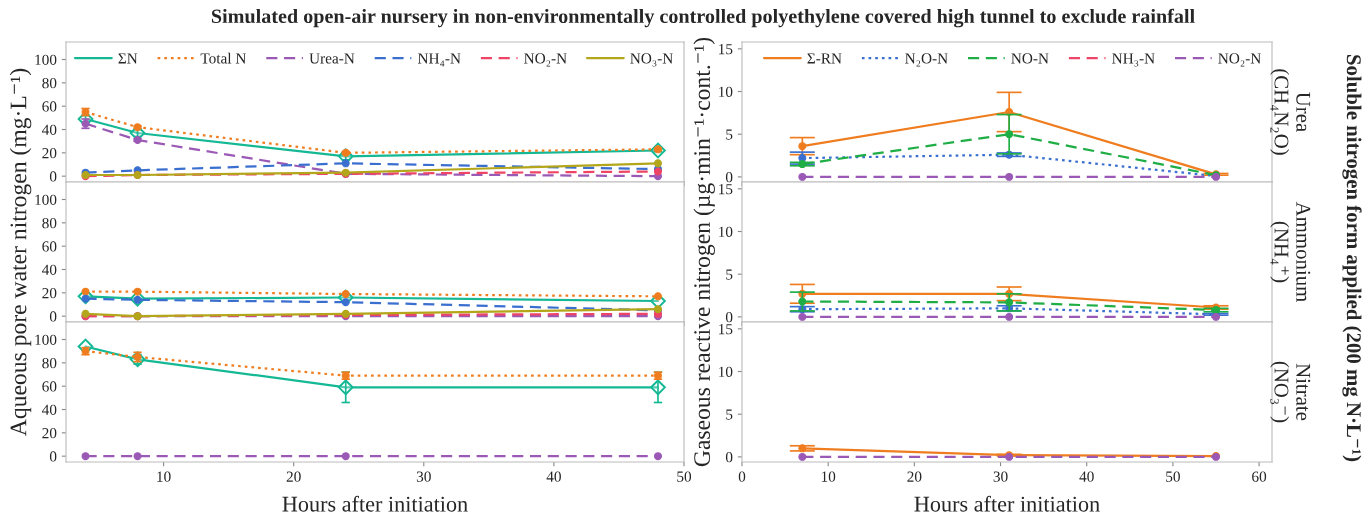 The height and width of the screenshot is (519, 1365). What do you see at coordinates (926, 60) in the screenshot?
I see `legend-label: N₂O-N` at bounding box center [926, 60].